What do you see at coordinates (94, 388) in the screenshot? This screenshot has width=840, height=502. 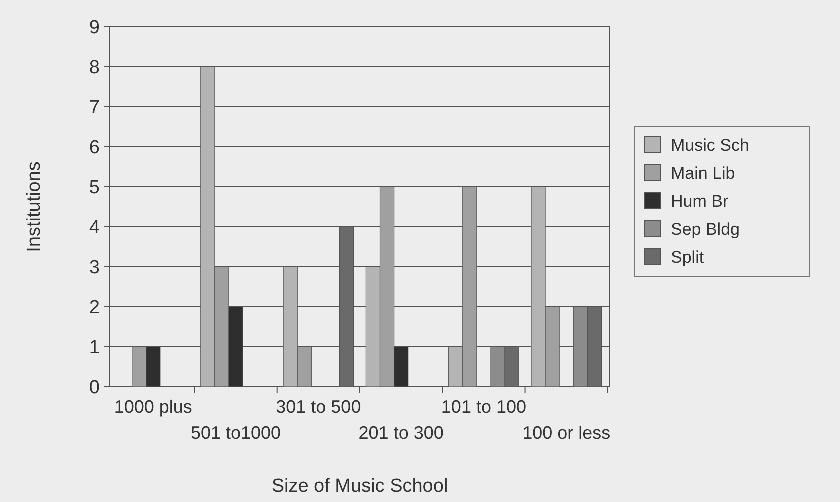 I see `y-tick-label: 0` at bounding box center [94, 388].